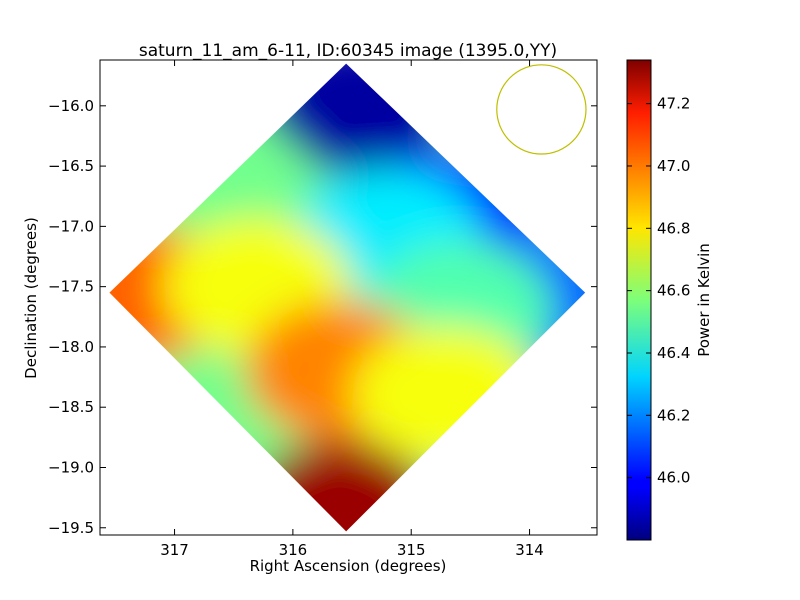 The width and height of the screenshot is (800, 600). What do you see at coordinates (639, 300) in the screenshot?
I see `colorbar` at bounding box center [639, 300].